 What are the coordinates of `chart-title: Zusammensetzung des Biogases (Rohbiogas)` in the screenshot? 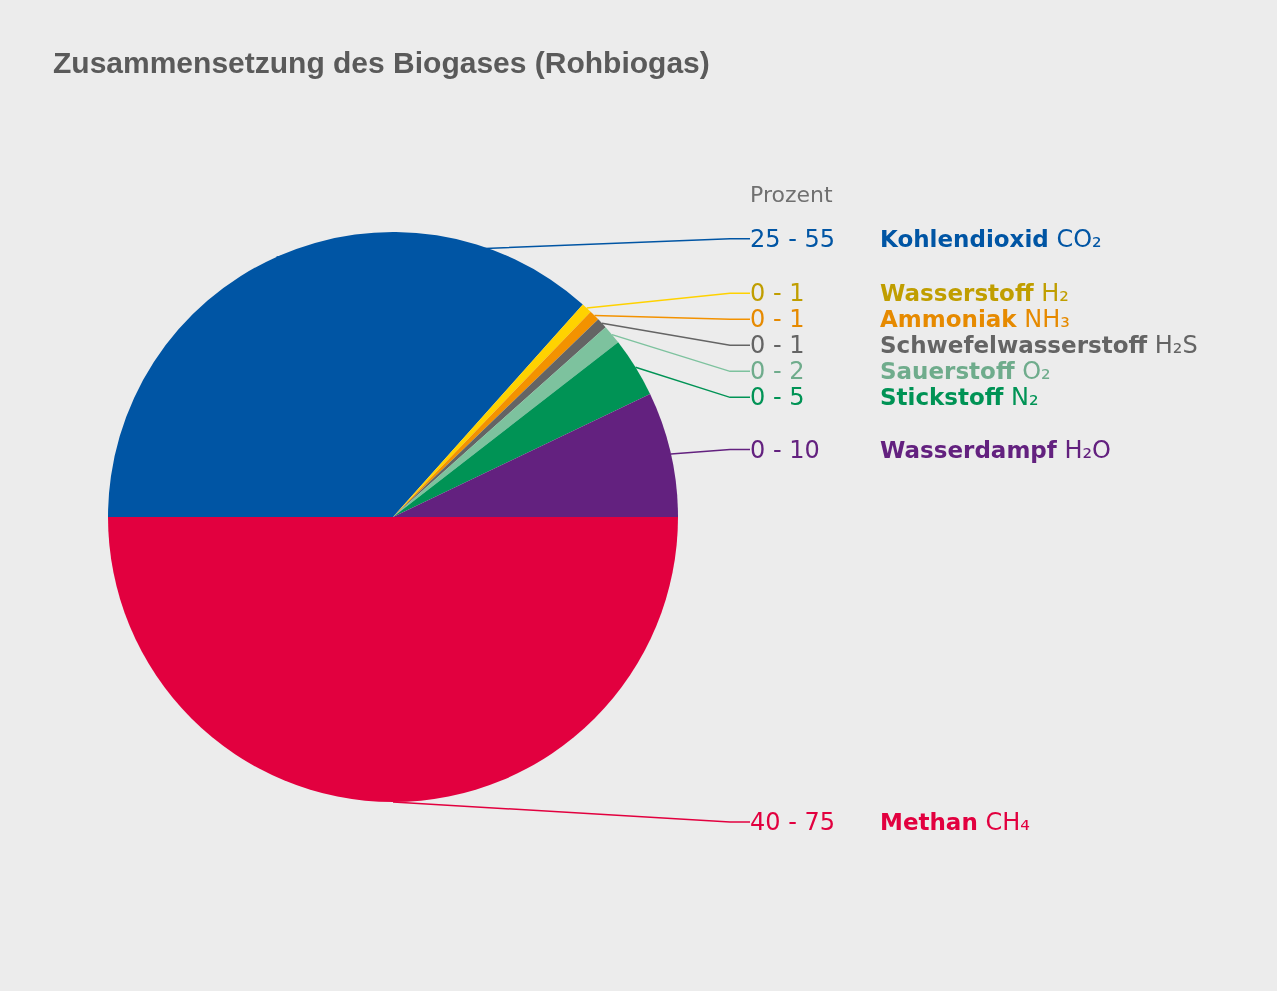 It's located at (381, 62).